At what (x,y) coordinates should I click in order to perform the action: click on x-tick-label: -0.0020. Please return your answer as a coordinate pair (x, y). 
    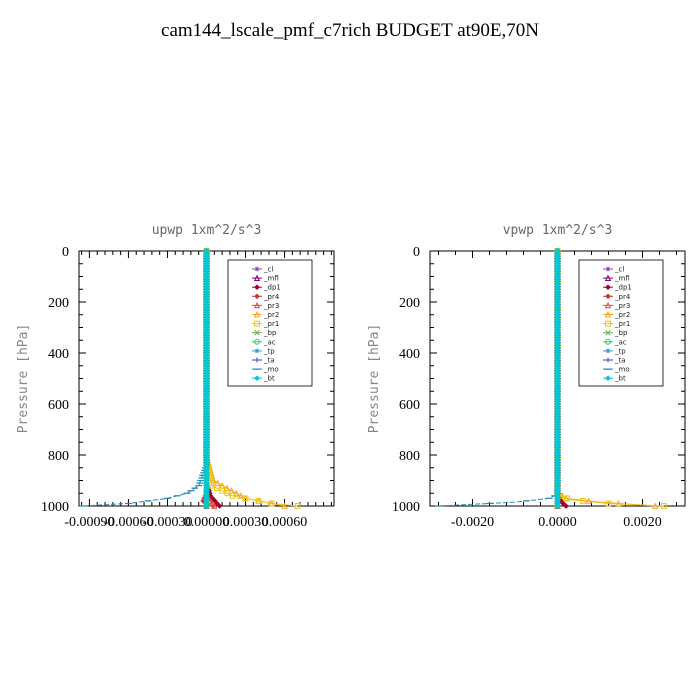
    Looking at the image, I should click on (472, 522).